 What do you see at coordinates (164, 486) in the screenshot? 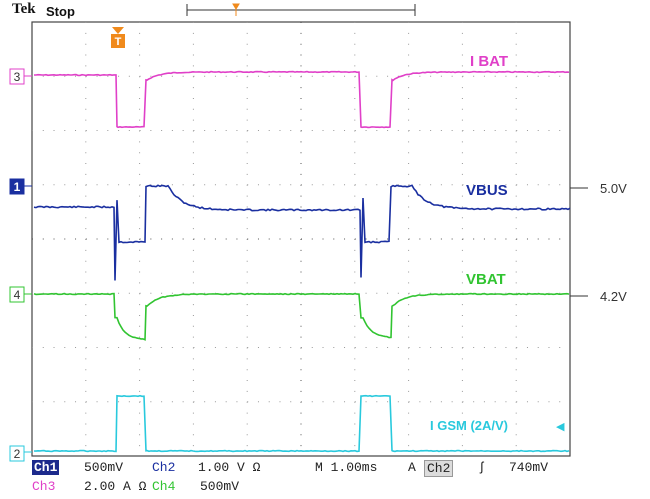
I see `ch4-tag: Ch4` at bounding box center [164, 486].